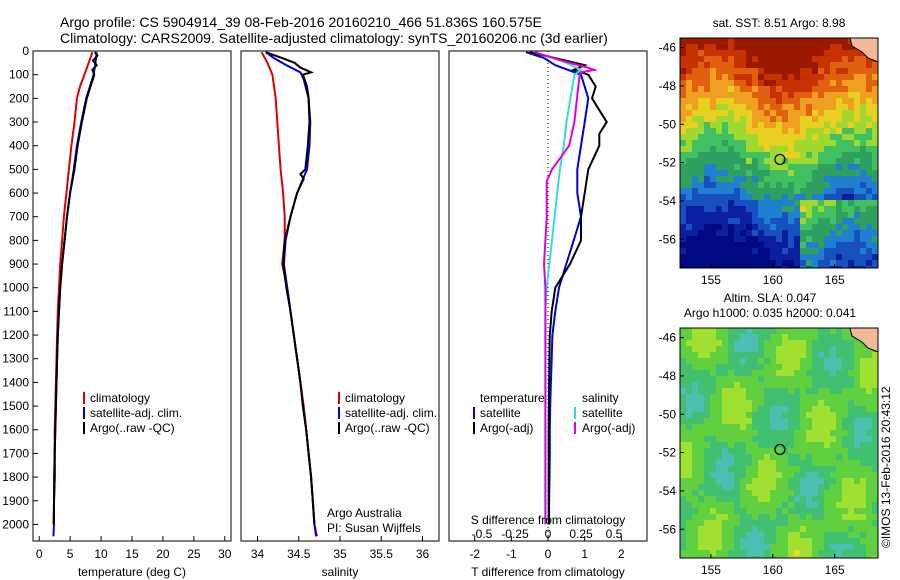 This screenshot has width=900, height=580. What do you see at coordinates (374, 528) in the screenshot?
I see `credit-line-2: PI: Susan Wijffels` at bounding box center [374, 528].